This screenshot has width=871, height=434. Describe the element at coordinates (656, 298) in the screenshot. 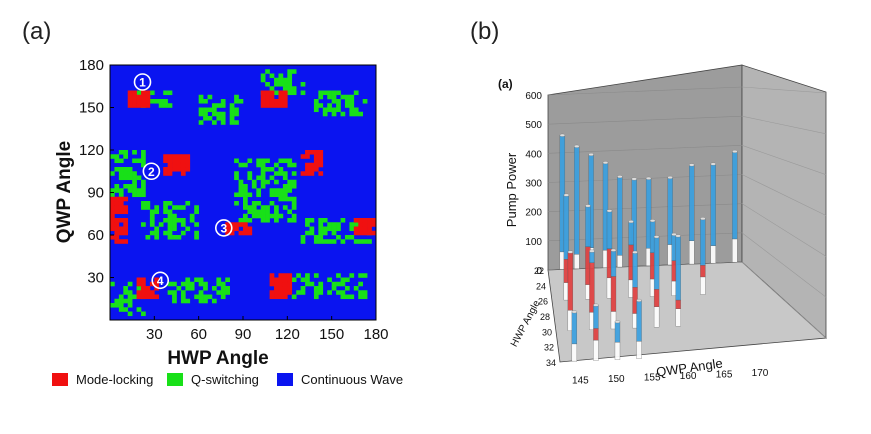

I see `bar-segment-mode-locking` at that location.